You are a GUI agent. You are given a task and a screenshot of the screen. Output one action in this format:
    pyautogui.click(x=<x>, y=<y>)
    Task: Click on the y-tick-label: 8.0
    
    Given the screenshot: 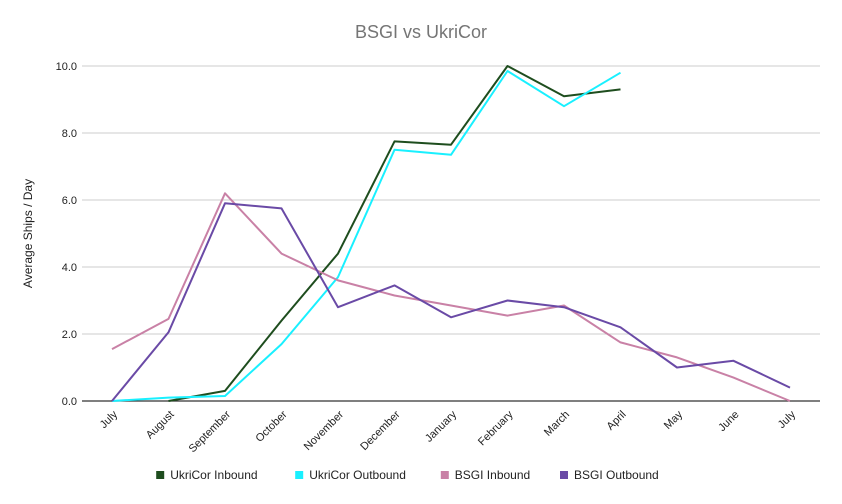 What is the action you would take?
    pyautogui.click(x=69, y=134)
    